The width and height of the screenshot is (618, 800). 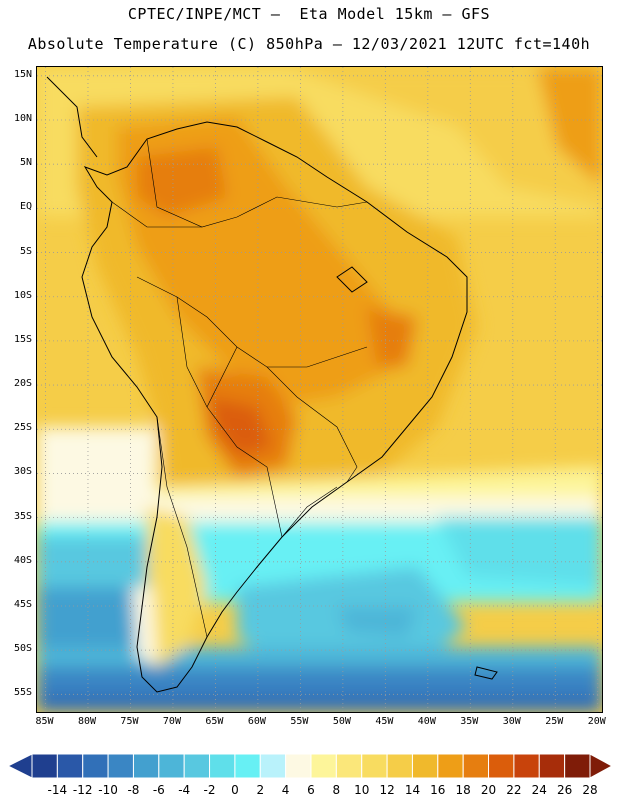 I want to click on longitude-label: 75W, so click(x=129, y=721).